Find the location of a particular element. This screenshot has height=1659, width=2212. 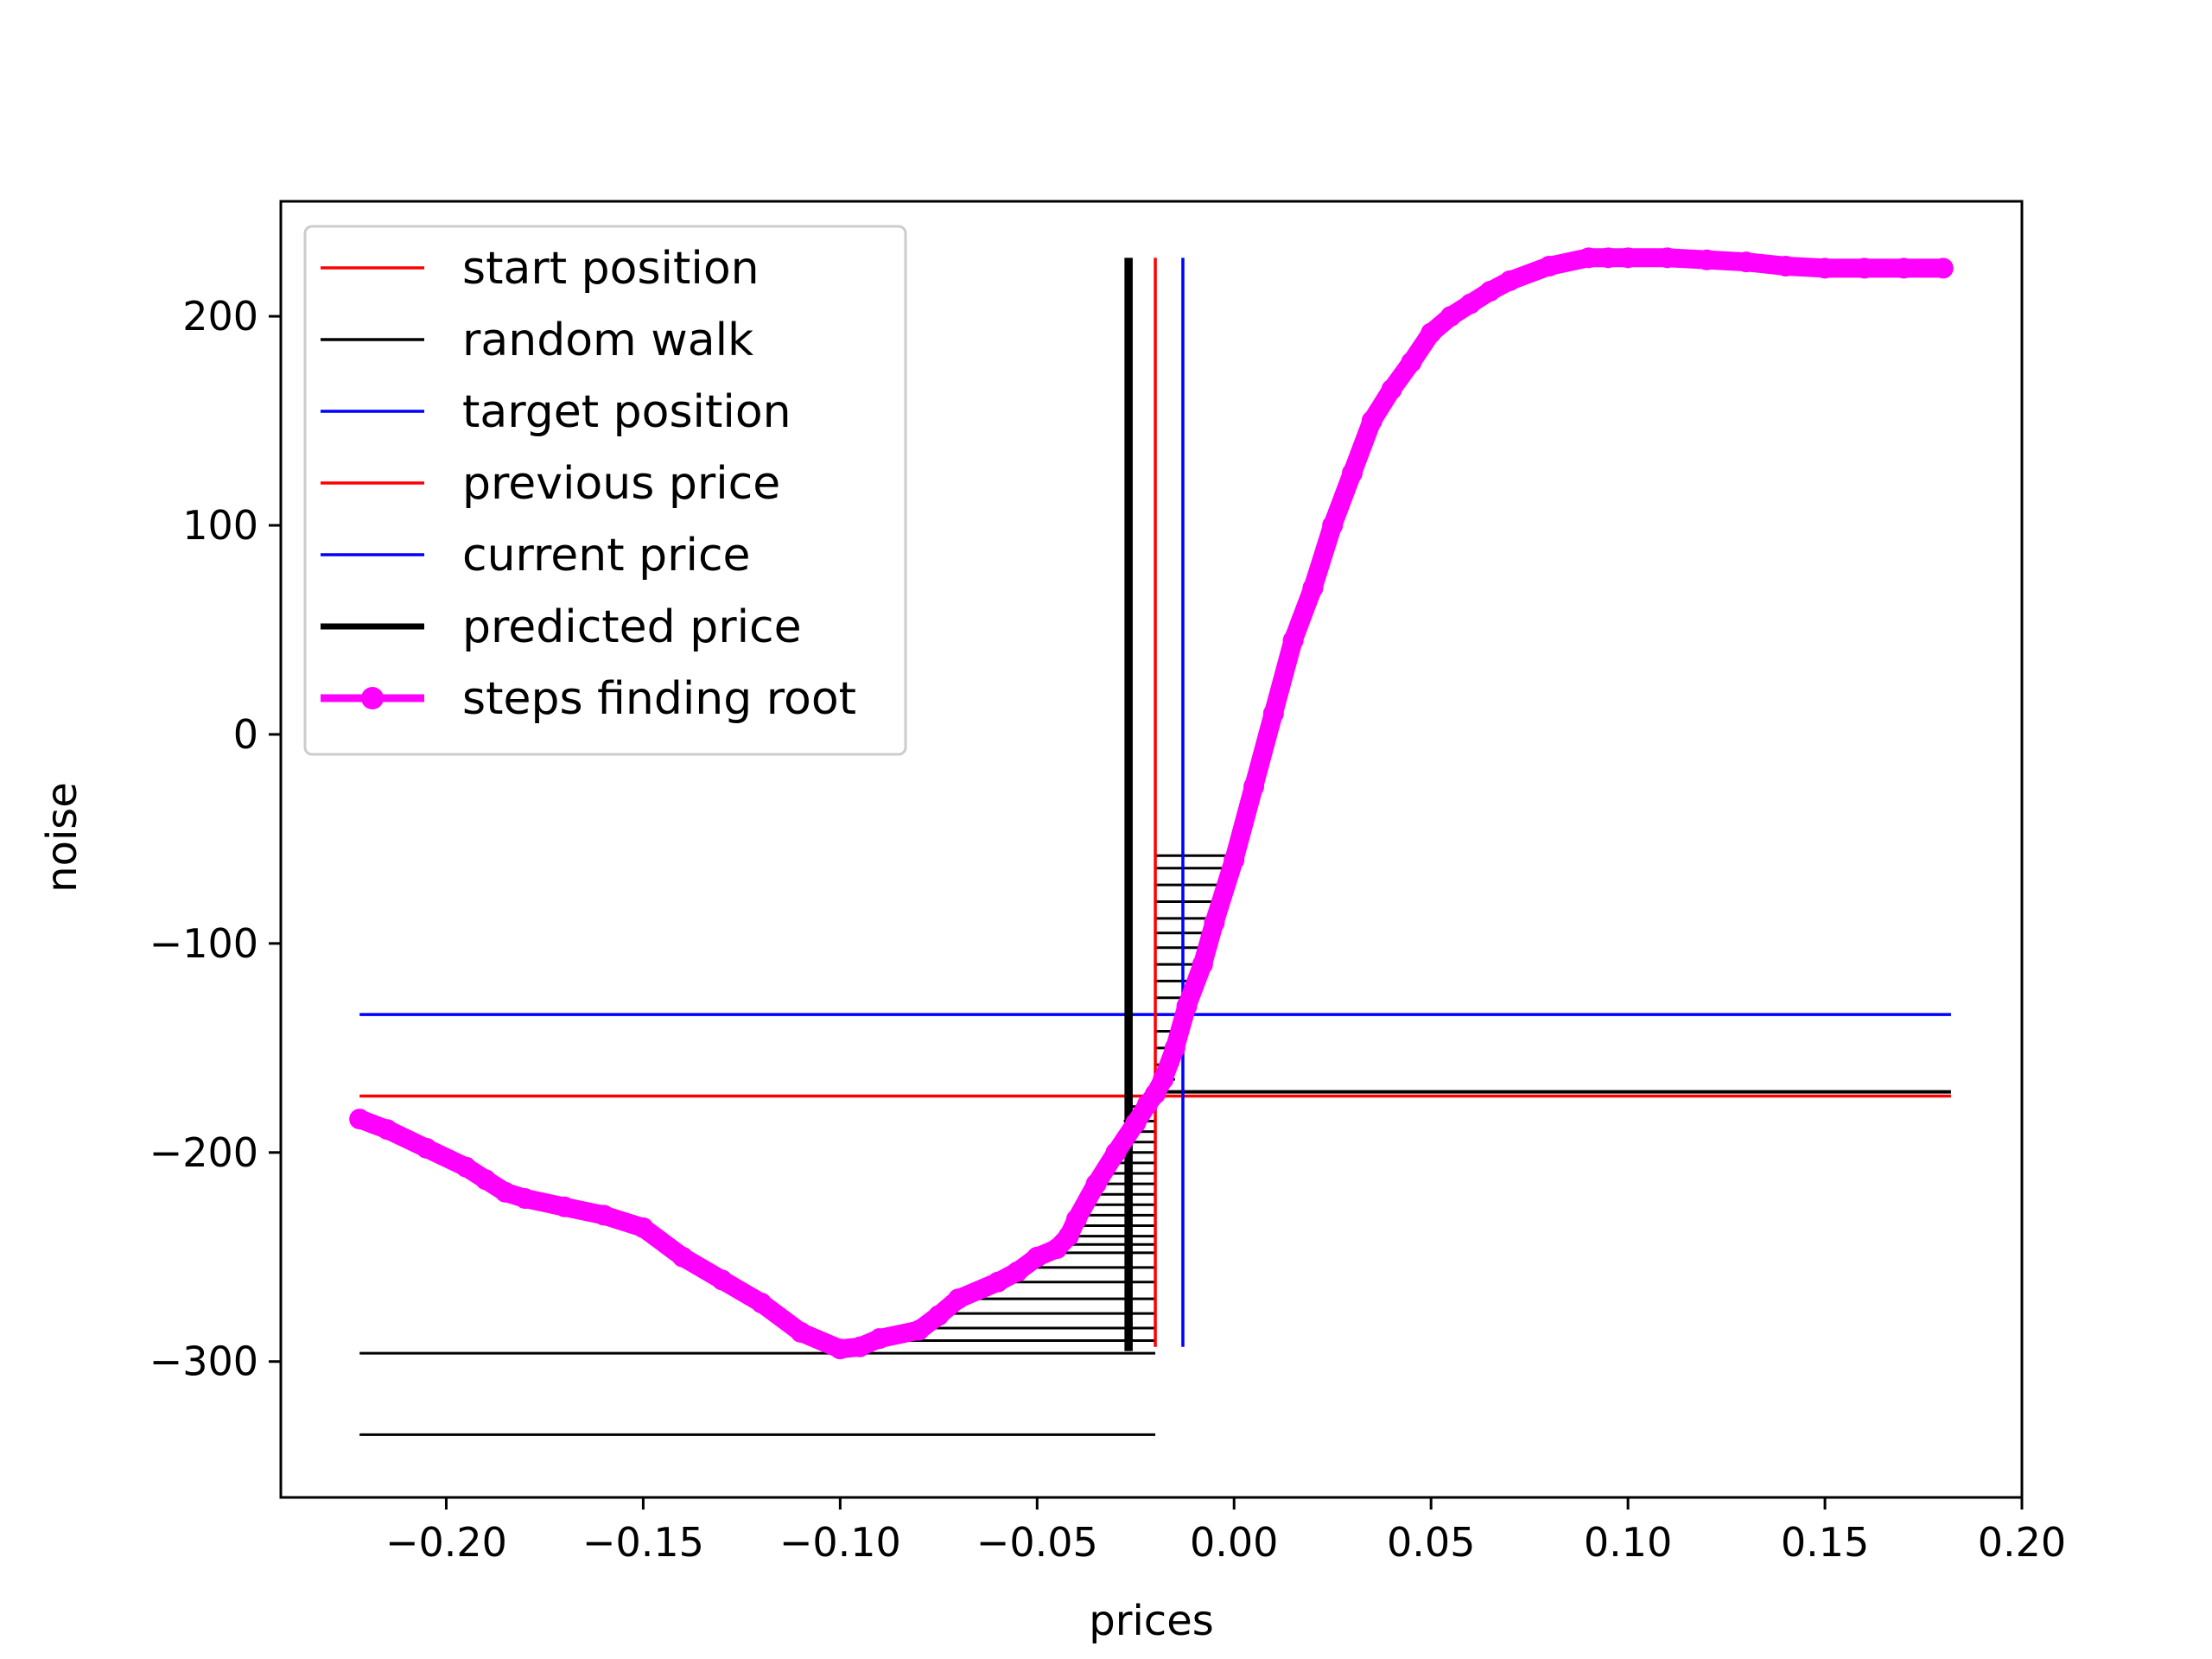

x-tick-label: −0.05 is located at coordinates (1037, 1542).